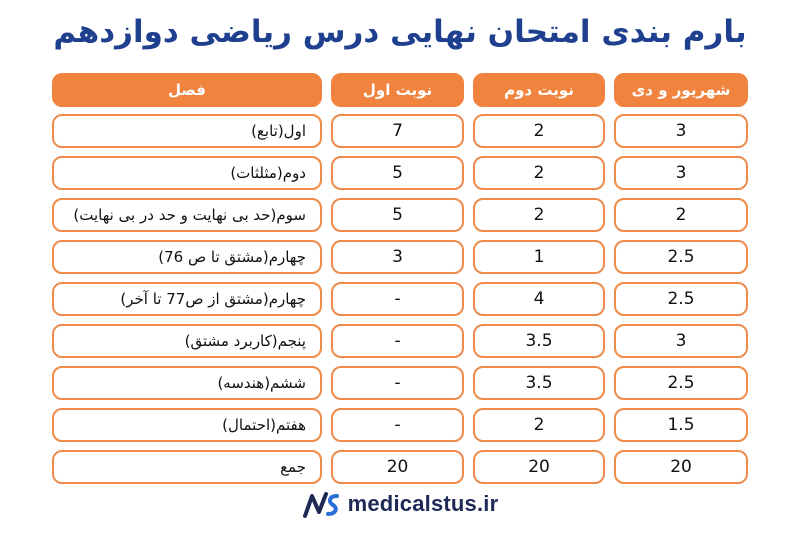 The width and height of the screenshot is (800, 533). I want to click on cell-nobat-dovom: 1, so click(539, 257).